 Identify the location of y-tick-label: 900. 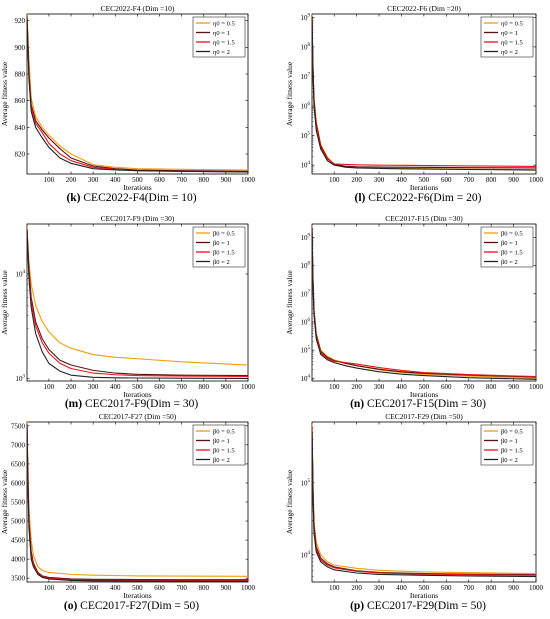
(20, 48).